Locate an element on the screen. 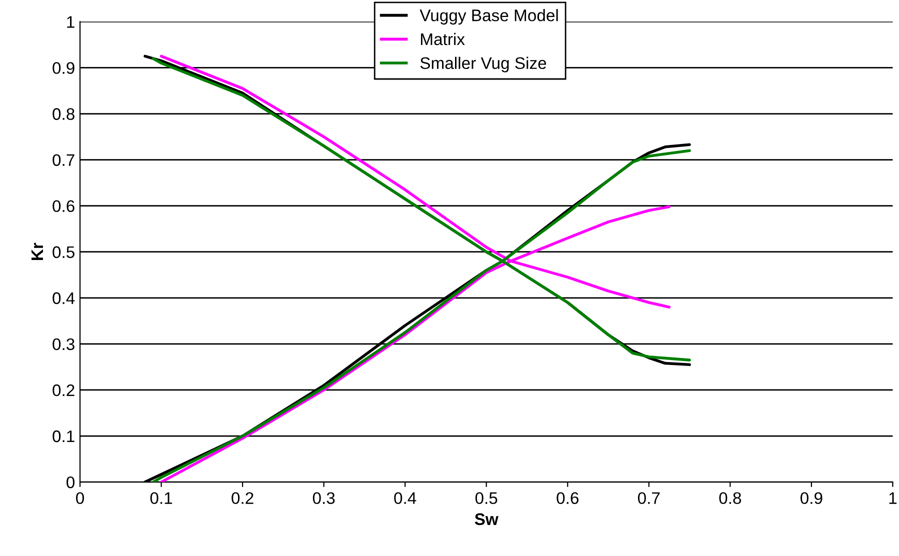 The height and width of the screenshot is (556, 899). y-tick-label: 0.8 is located at coordinates (63, 114).